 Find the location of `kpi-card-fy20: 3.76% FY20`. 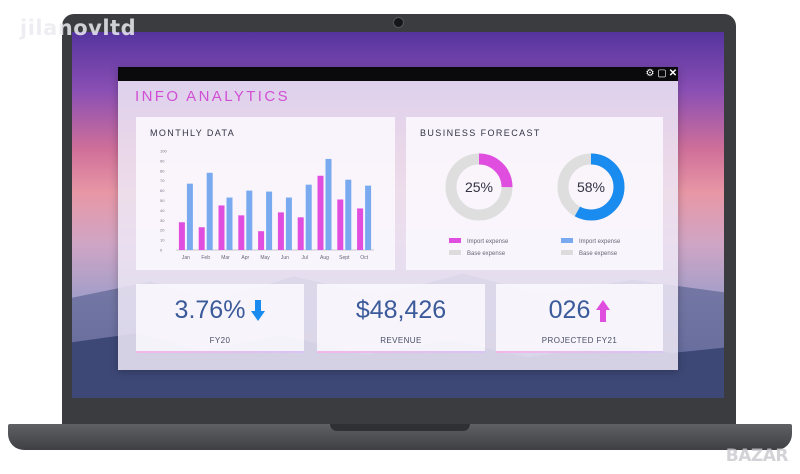

kpi-card-fy20: 3.76% FY20 is located at coordinates (220, 318).